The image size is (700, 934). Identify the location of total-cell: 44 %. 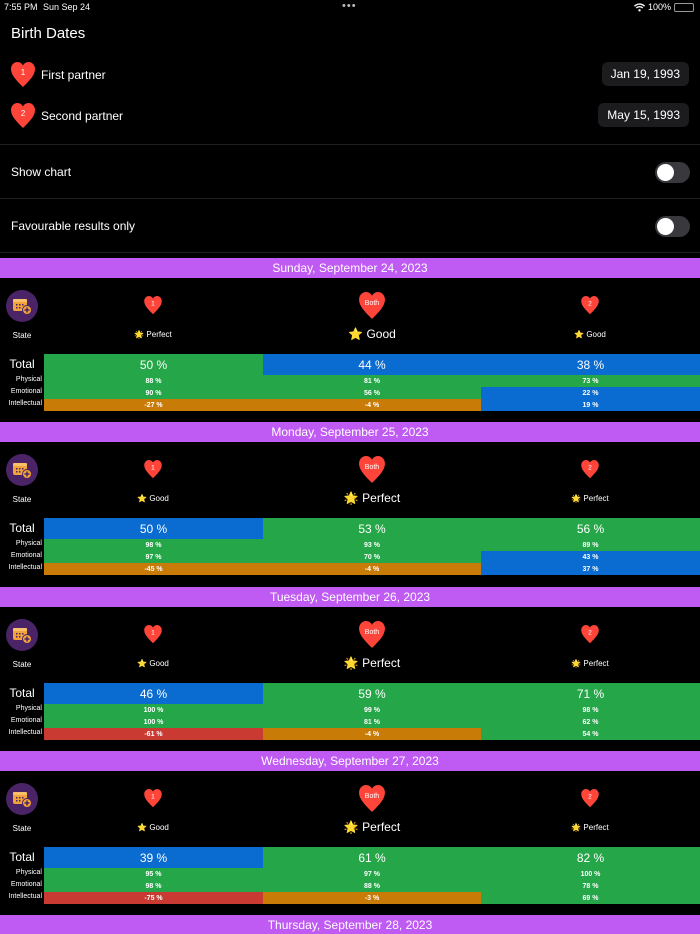
(372, 364).